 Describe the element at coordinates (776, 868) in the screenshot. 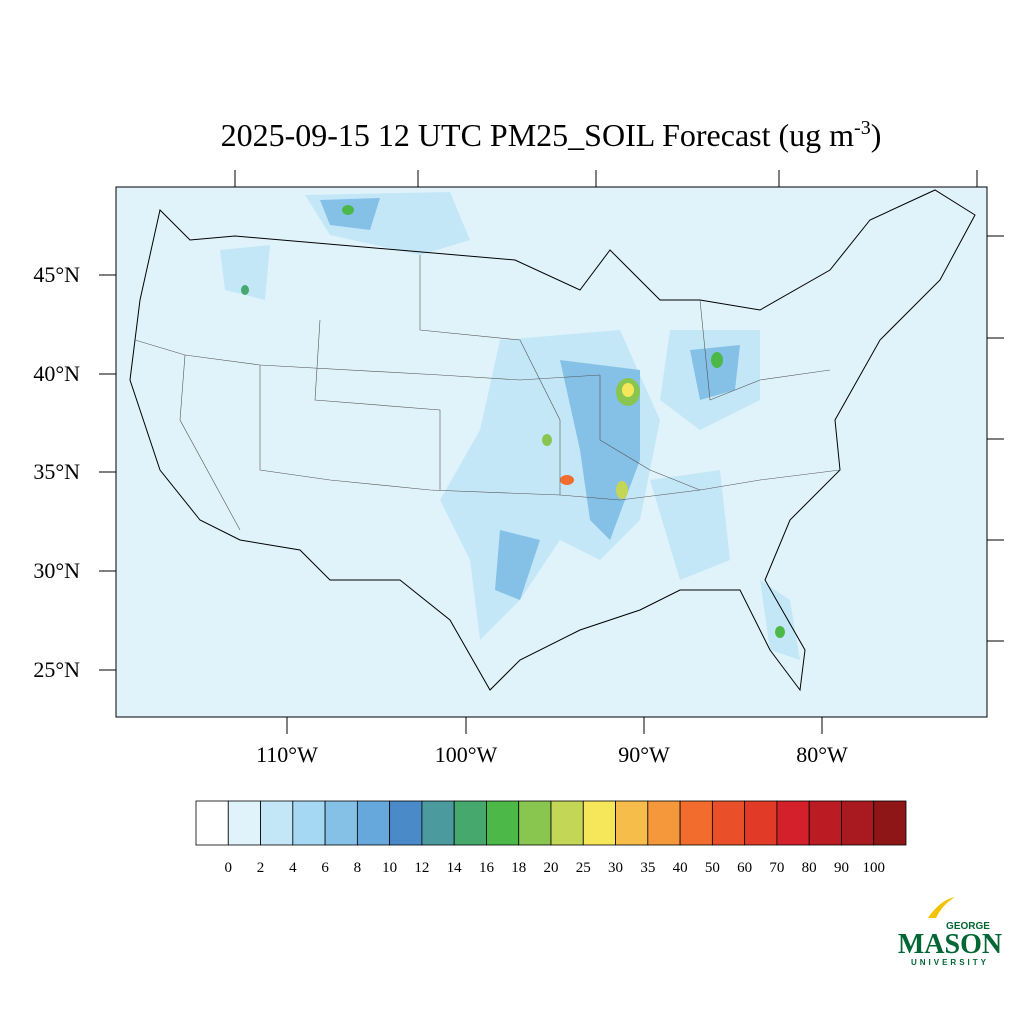

I see `colorbar-label: 70` at that location.